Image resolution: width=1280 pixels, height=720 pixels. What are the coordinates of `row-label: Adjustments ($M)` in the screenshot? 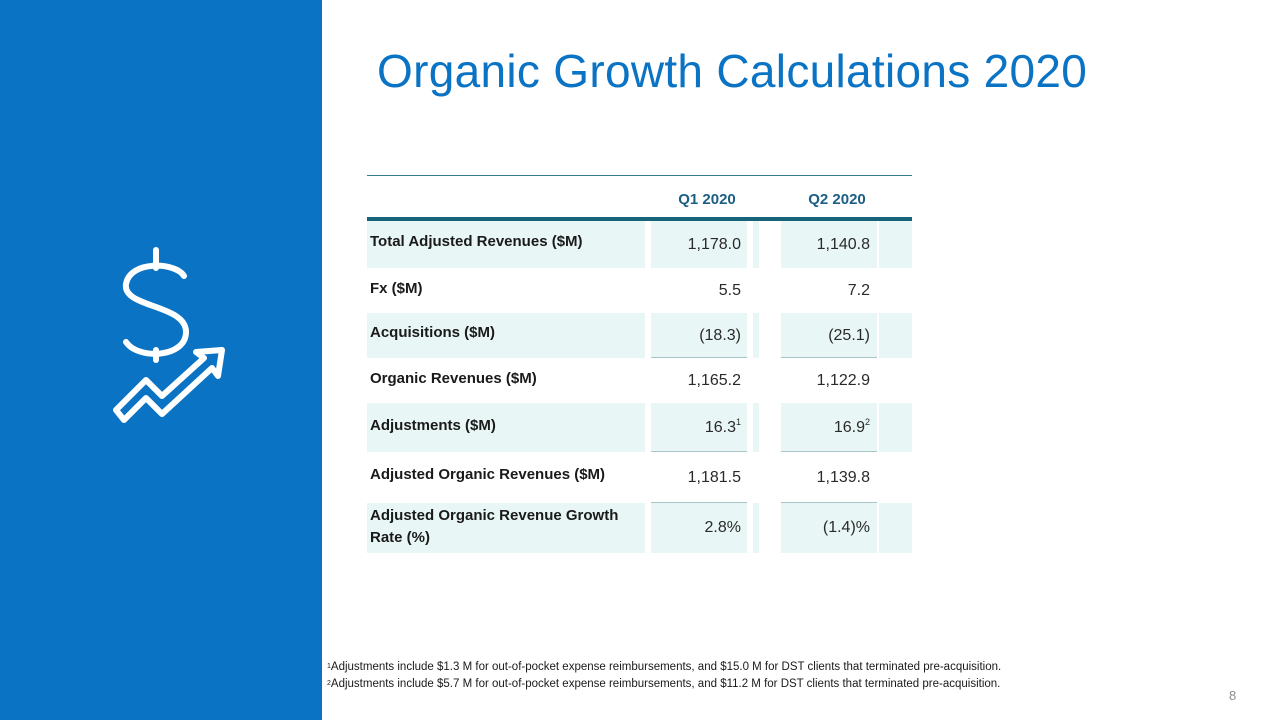 It's located at (433, 425).